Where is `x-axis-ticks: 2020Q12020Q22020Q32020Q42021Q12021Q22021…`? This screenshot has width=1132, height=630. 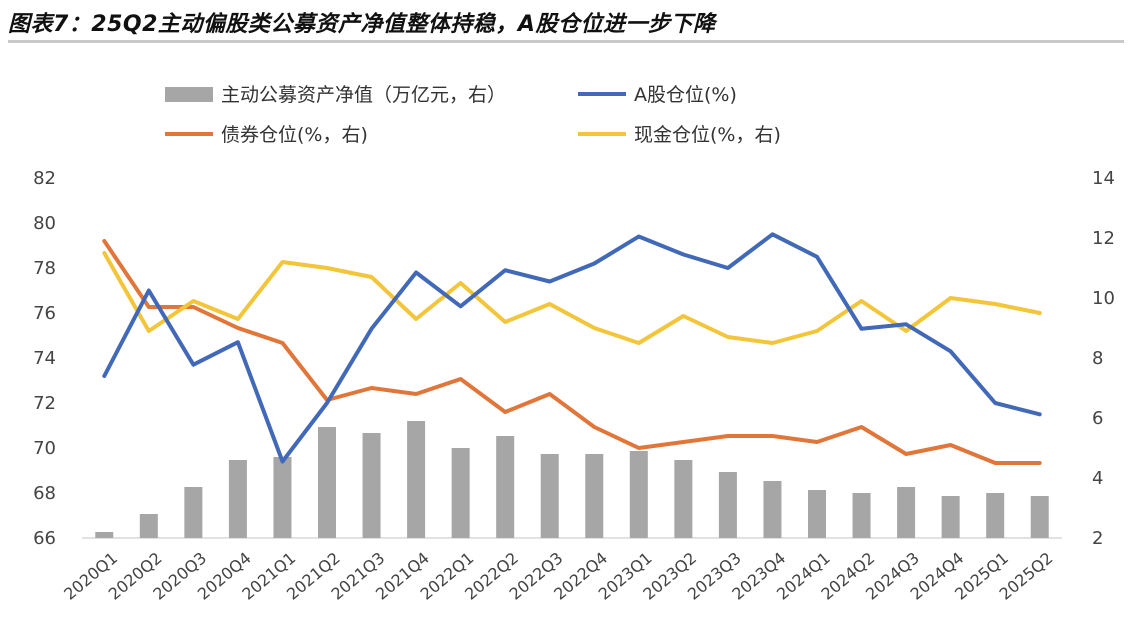
x-axis-ticks: 2020Q12020Q22020Q32020Q42021Q12021Q22021… is located at coordinates (558, 575).